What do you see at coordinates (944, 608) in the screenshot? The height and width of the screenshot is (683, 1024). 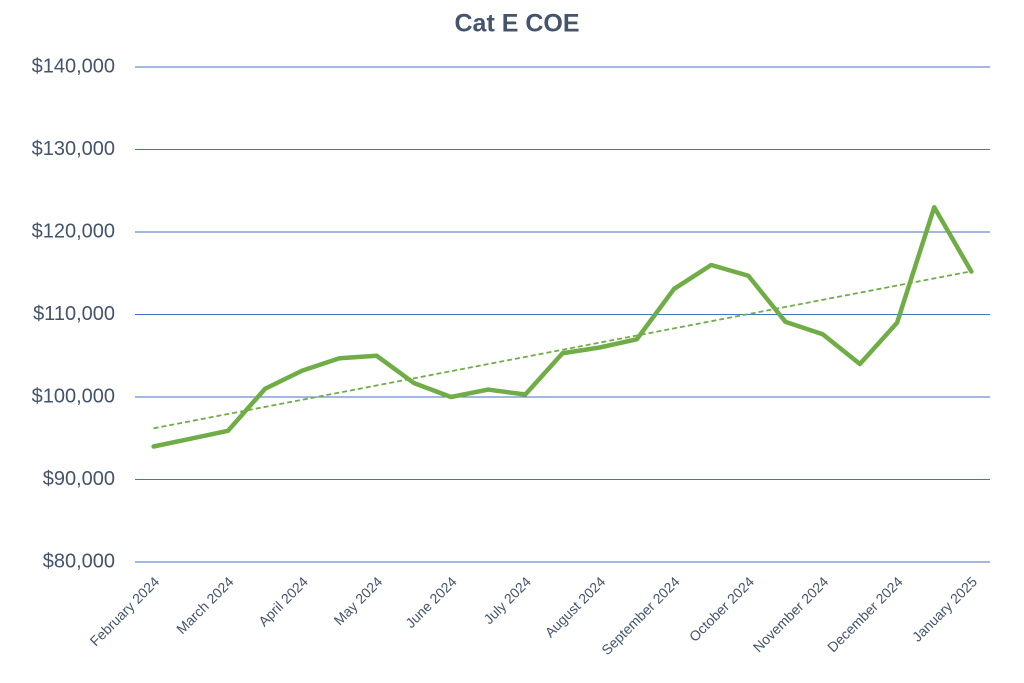 I see `x-tick-label: January 2025` at bounding box center [944, 608].